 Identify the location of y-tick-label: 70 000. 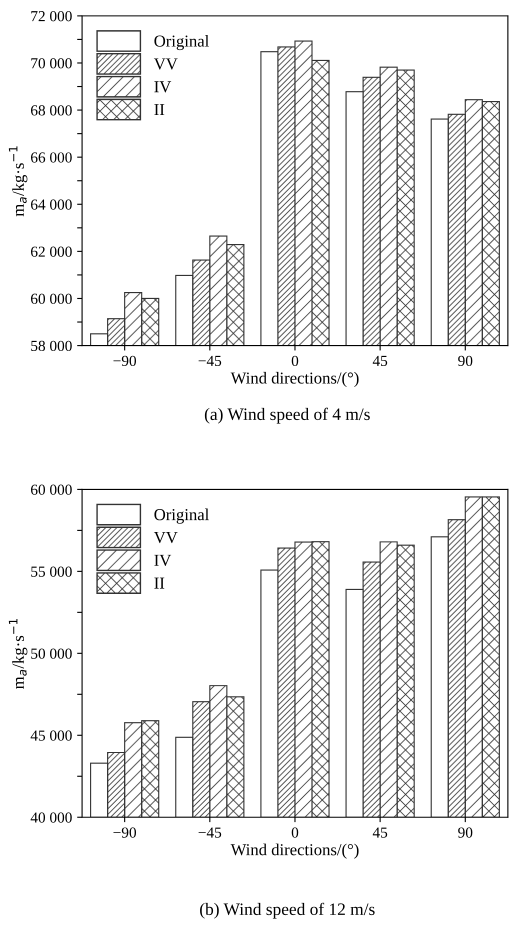
(51, 63).